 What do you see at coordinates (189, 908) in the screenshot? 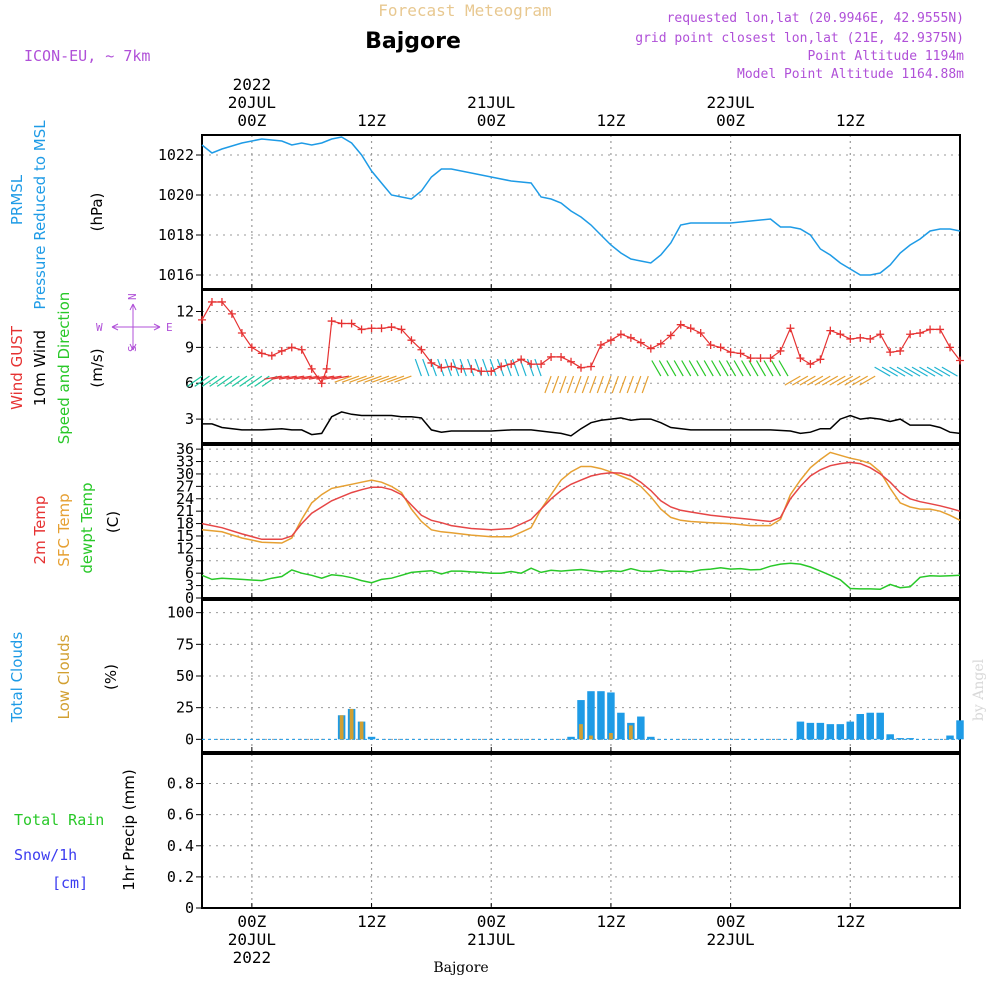
I see `precip-ytick-label: 0` at bounding box center [189, 908].